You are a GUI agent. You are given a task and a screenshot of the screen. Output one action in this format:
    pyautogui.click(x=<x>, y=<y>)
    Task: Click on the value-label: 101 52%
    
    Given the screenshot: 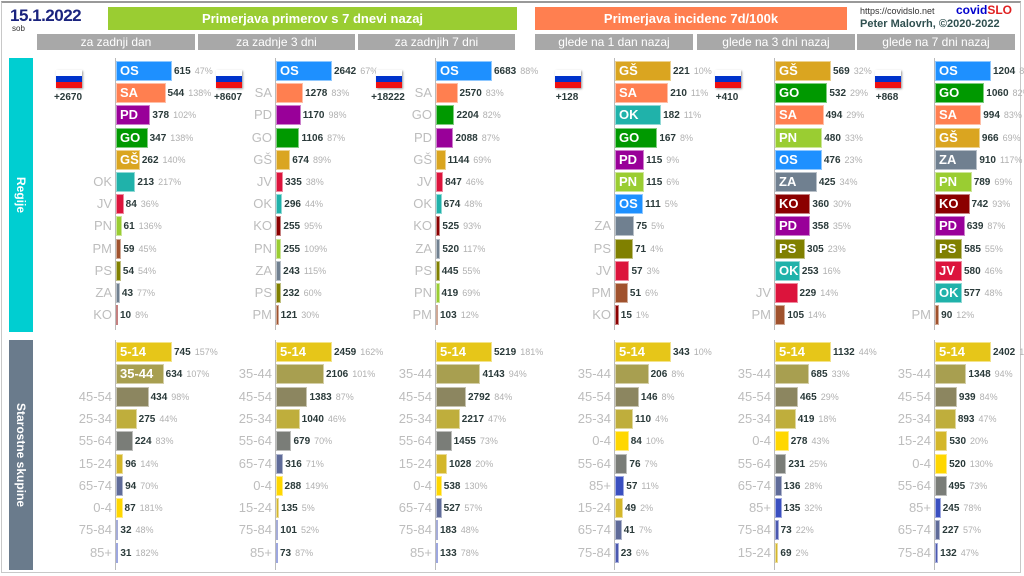 What is the action you would take?
    pyautogui.click(x=299, y=530)
    